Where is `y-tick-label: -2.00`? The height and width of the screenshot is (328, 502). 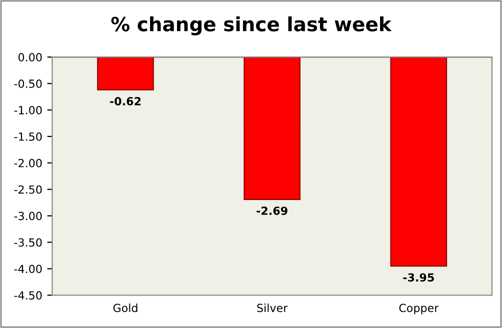 y-tick-label: -2.00 is located at coordinates (28, 163).